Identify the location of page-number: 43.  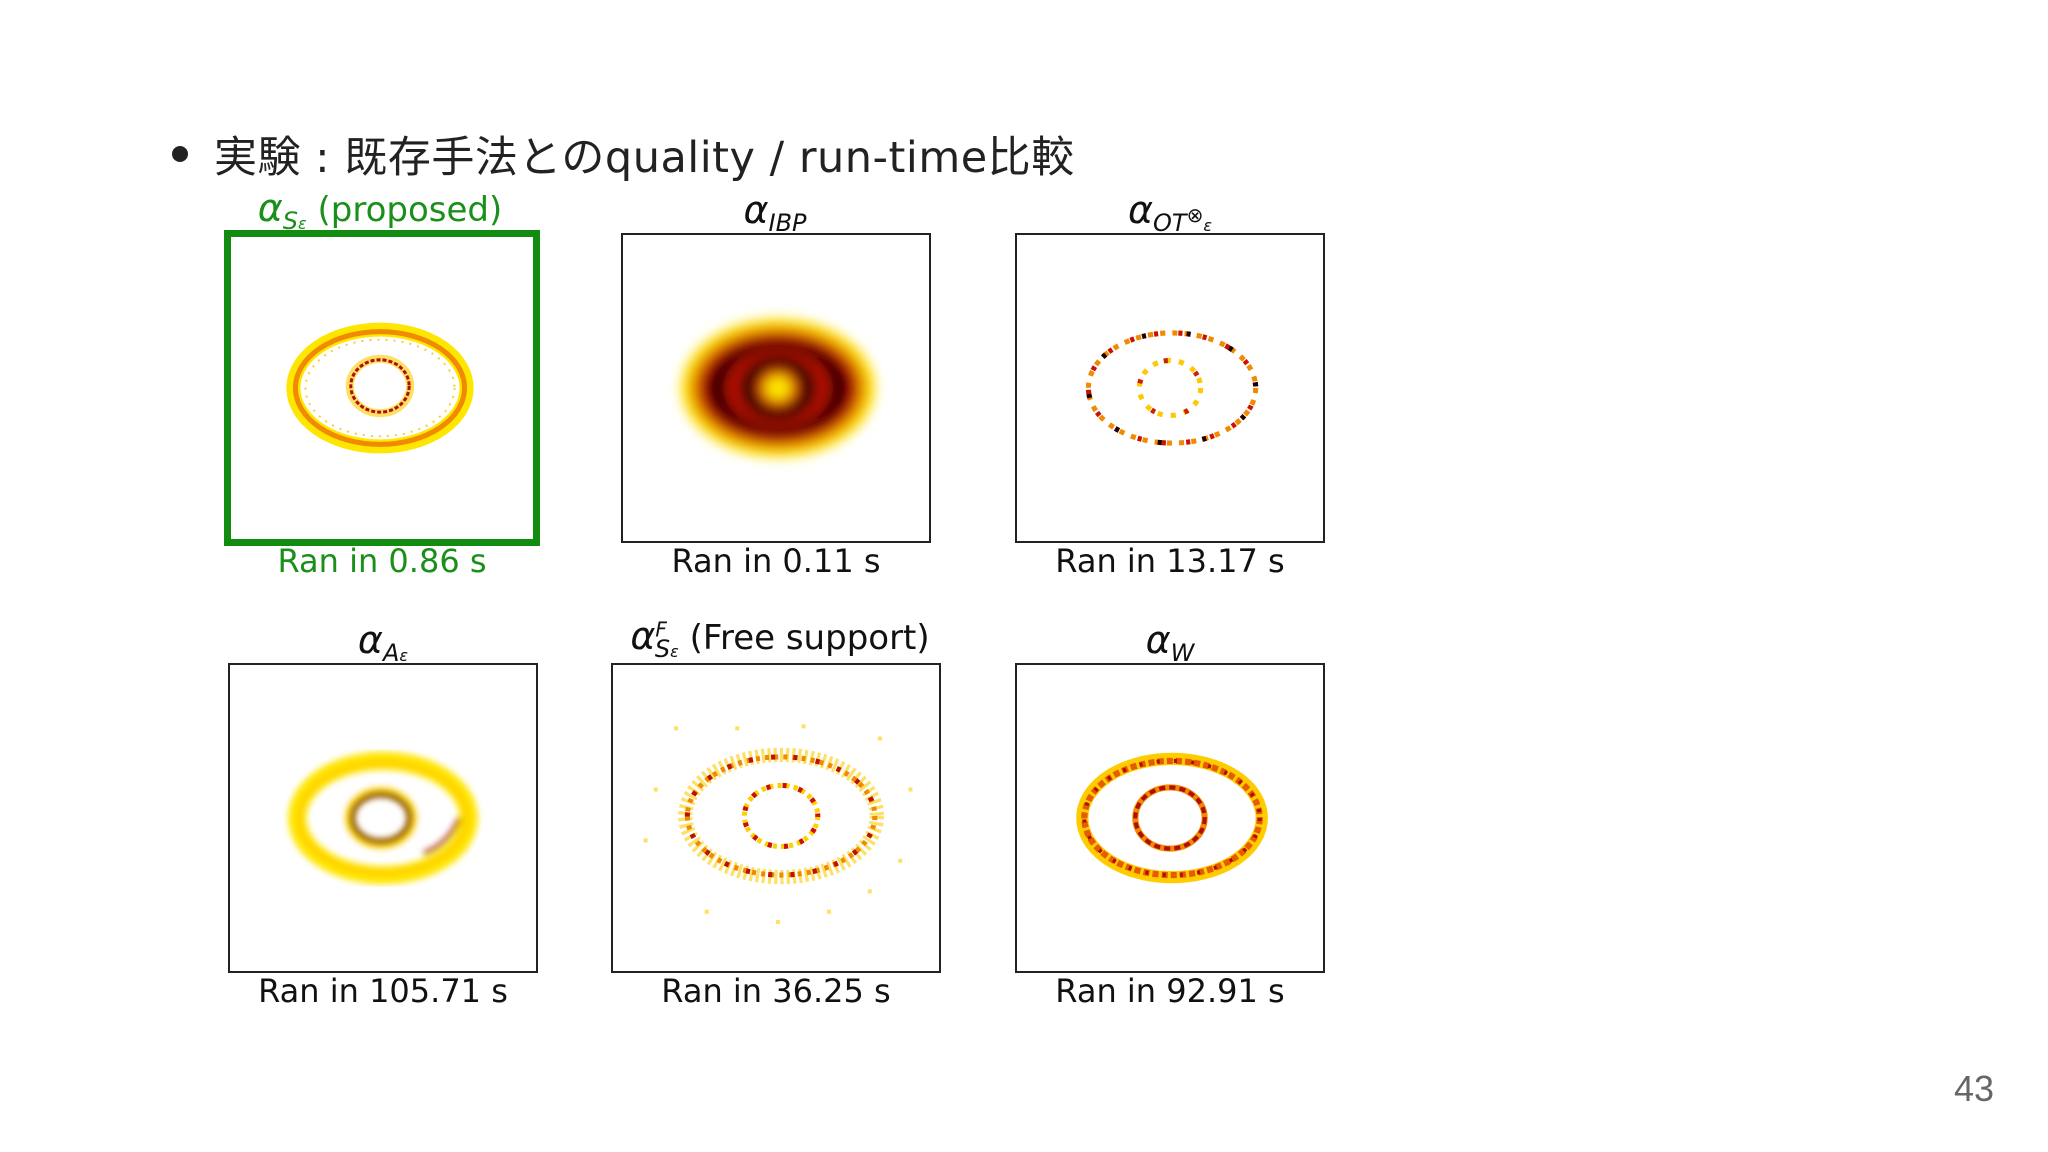
(1973, 1088).